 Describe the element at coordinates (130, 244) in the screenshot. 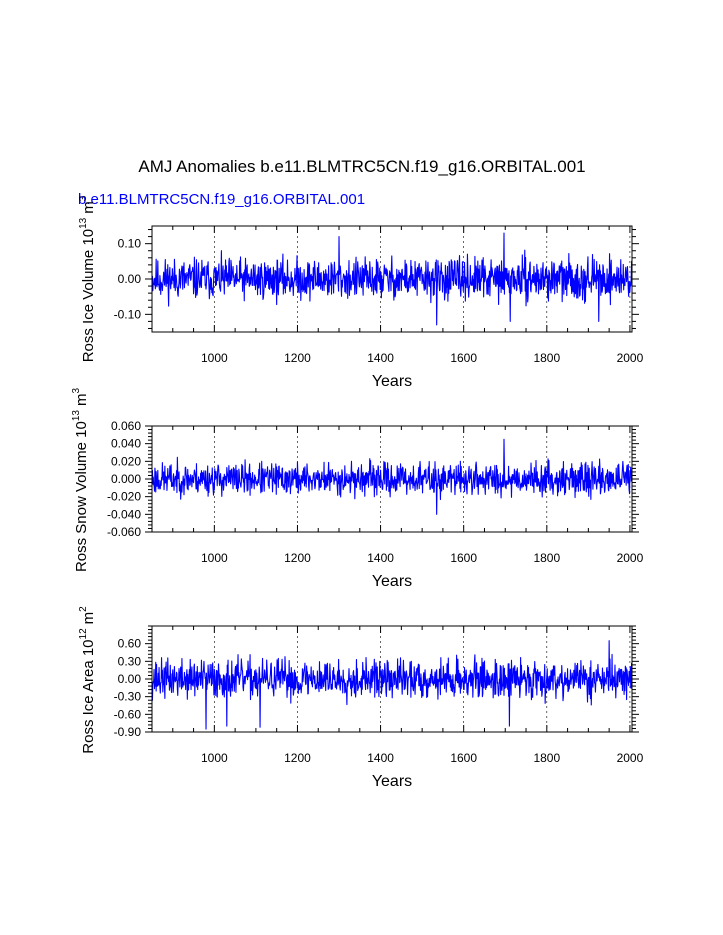

I see `y-tick-label: 0.10` at that location.